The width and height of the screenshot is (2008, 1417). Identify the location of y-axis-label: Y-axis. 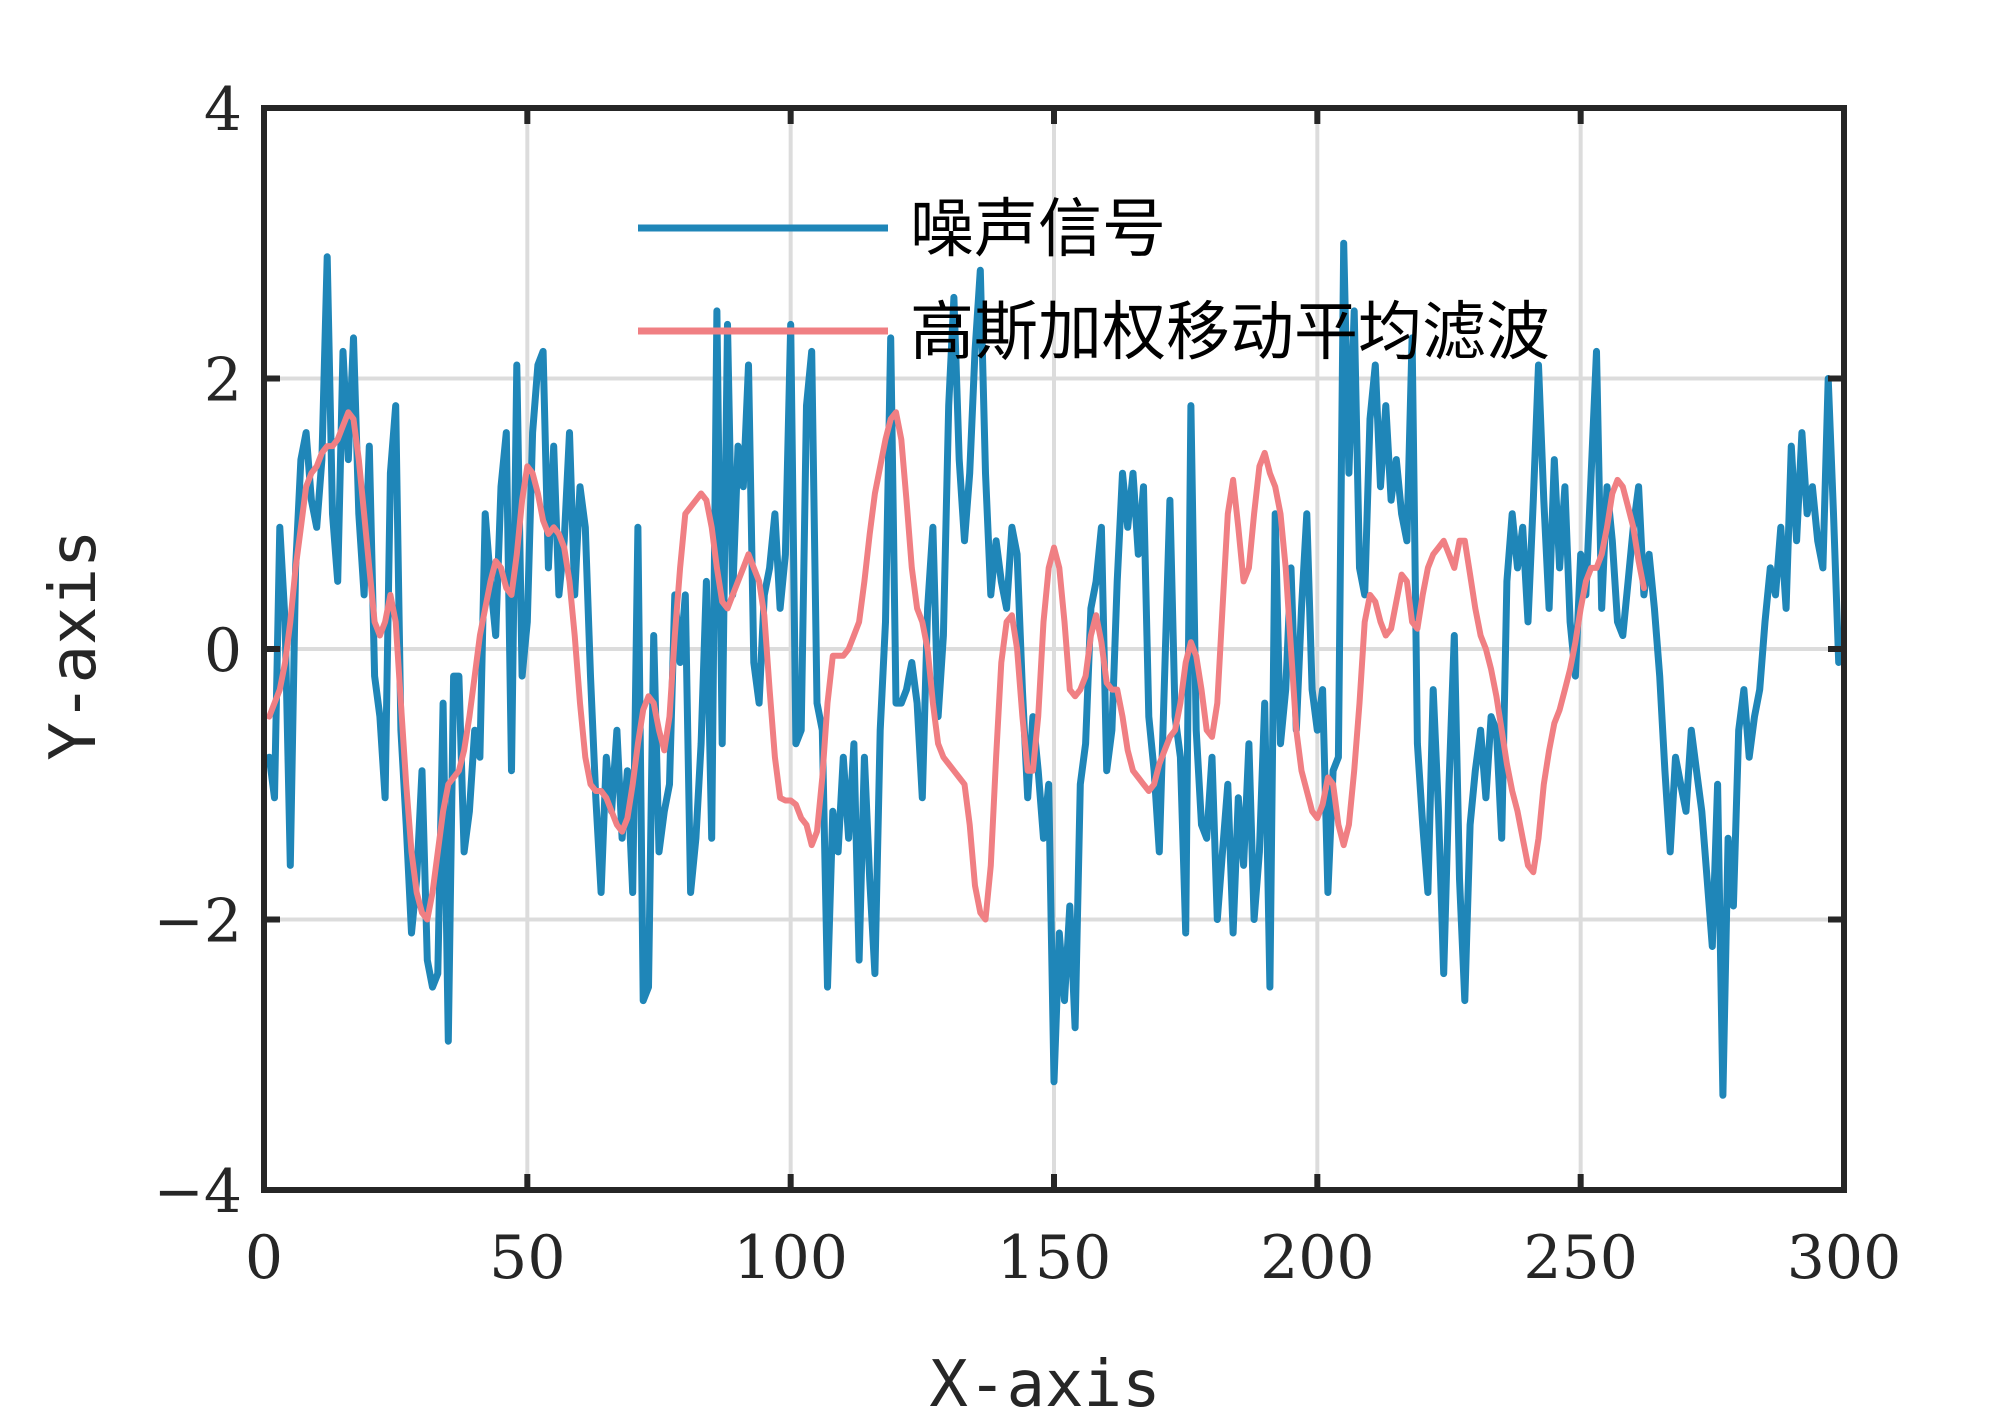
(74, 644).